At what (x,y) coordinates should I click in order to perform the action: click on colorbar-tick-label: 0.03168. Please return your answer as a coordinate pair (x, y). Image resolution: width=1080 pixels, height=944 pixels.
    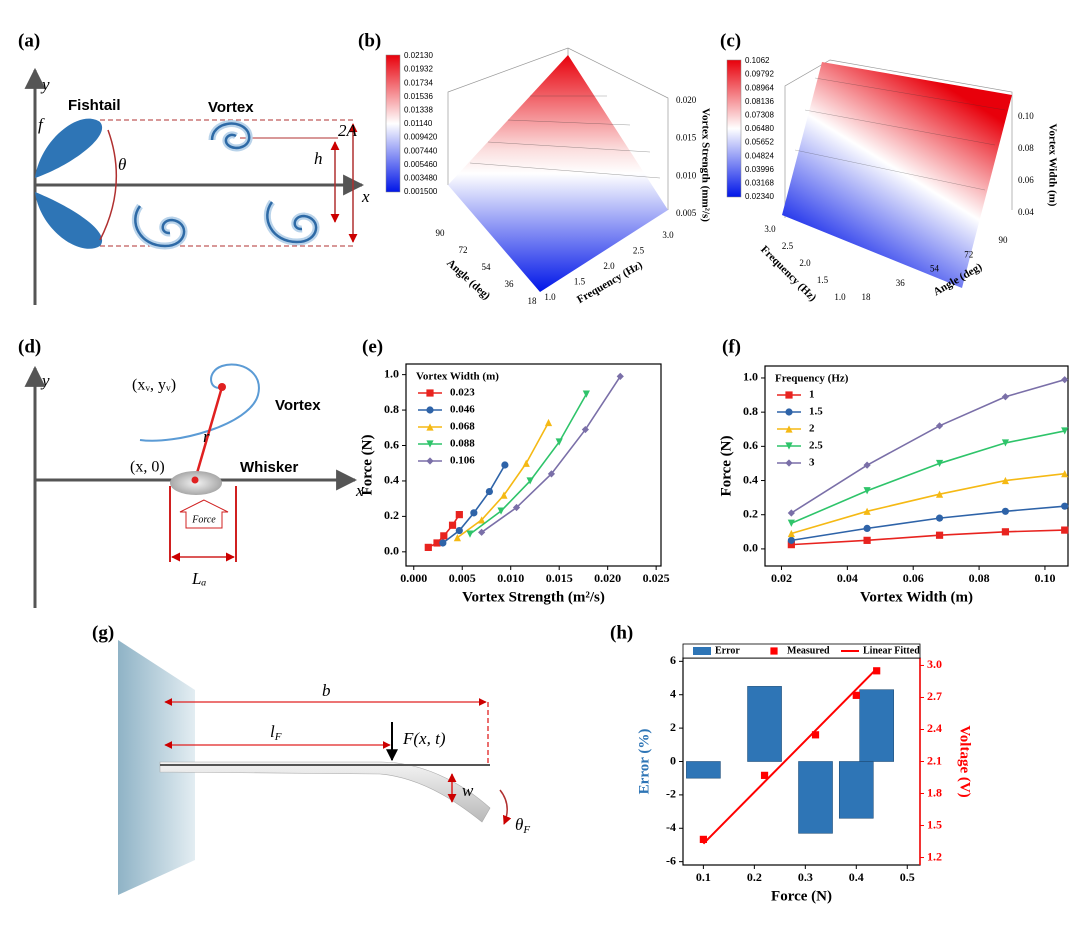
    Looking at the image, I should click on (759, 183).